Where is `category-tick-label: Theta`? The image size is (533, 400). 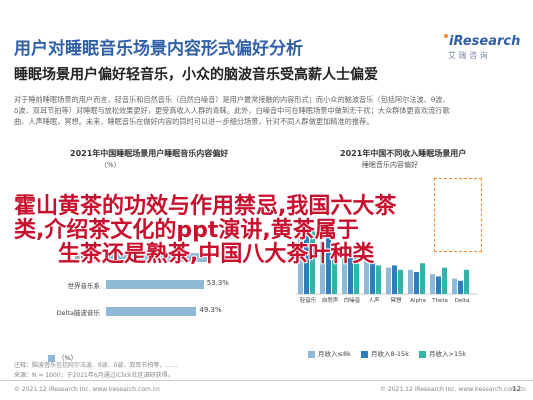 category-tick-label: Theta is located at coordinates (439, 301).